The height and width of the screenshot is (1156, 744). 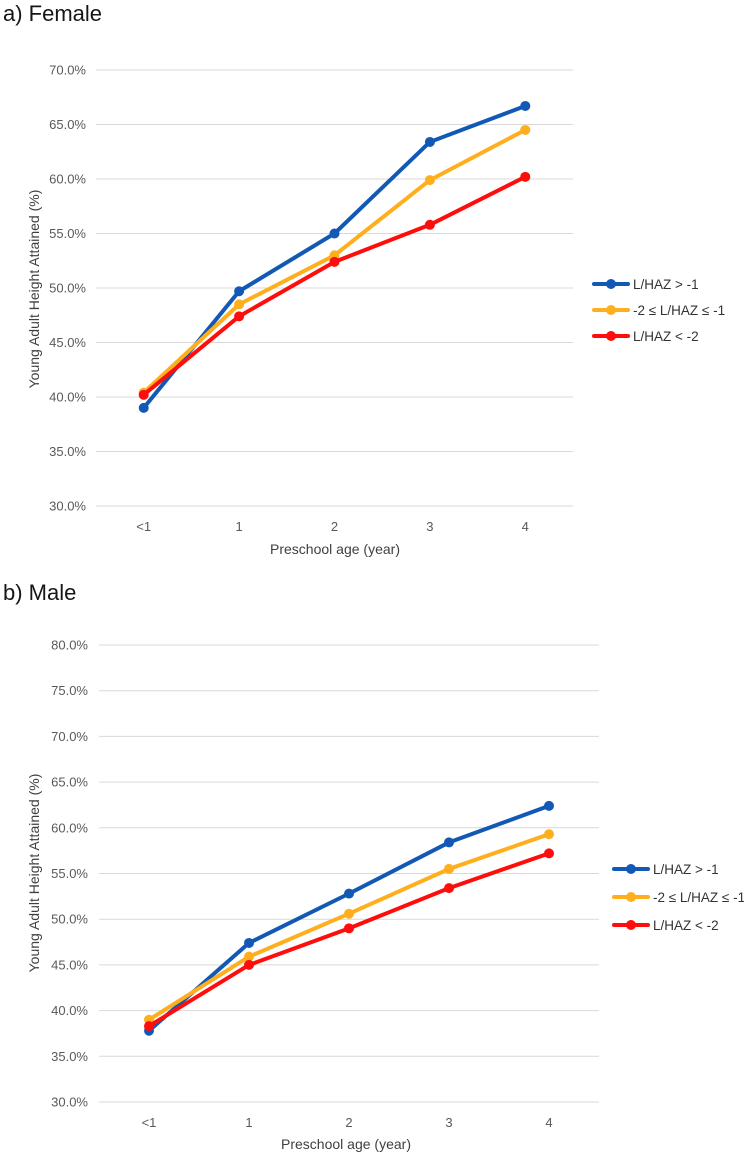 I want to click on legend-male: L/HAZ > -1 -2 ≤ L/HAZ ≤ -1 L/HAZ < -2, so click(x=678, y=897).